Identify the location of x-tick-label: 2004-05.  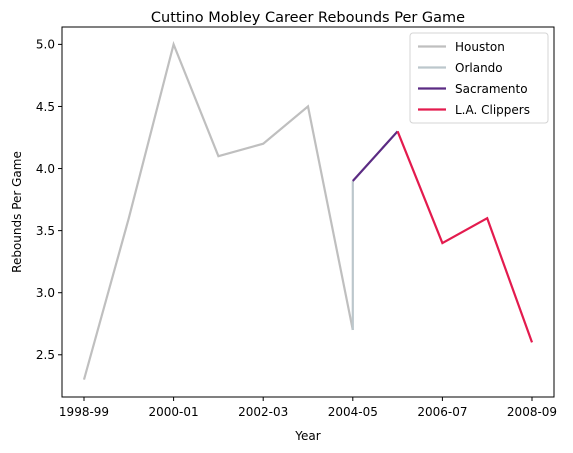
(353, 412).